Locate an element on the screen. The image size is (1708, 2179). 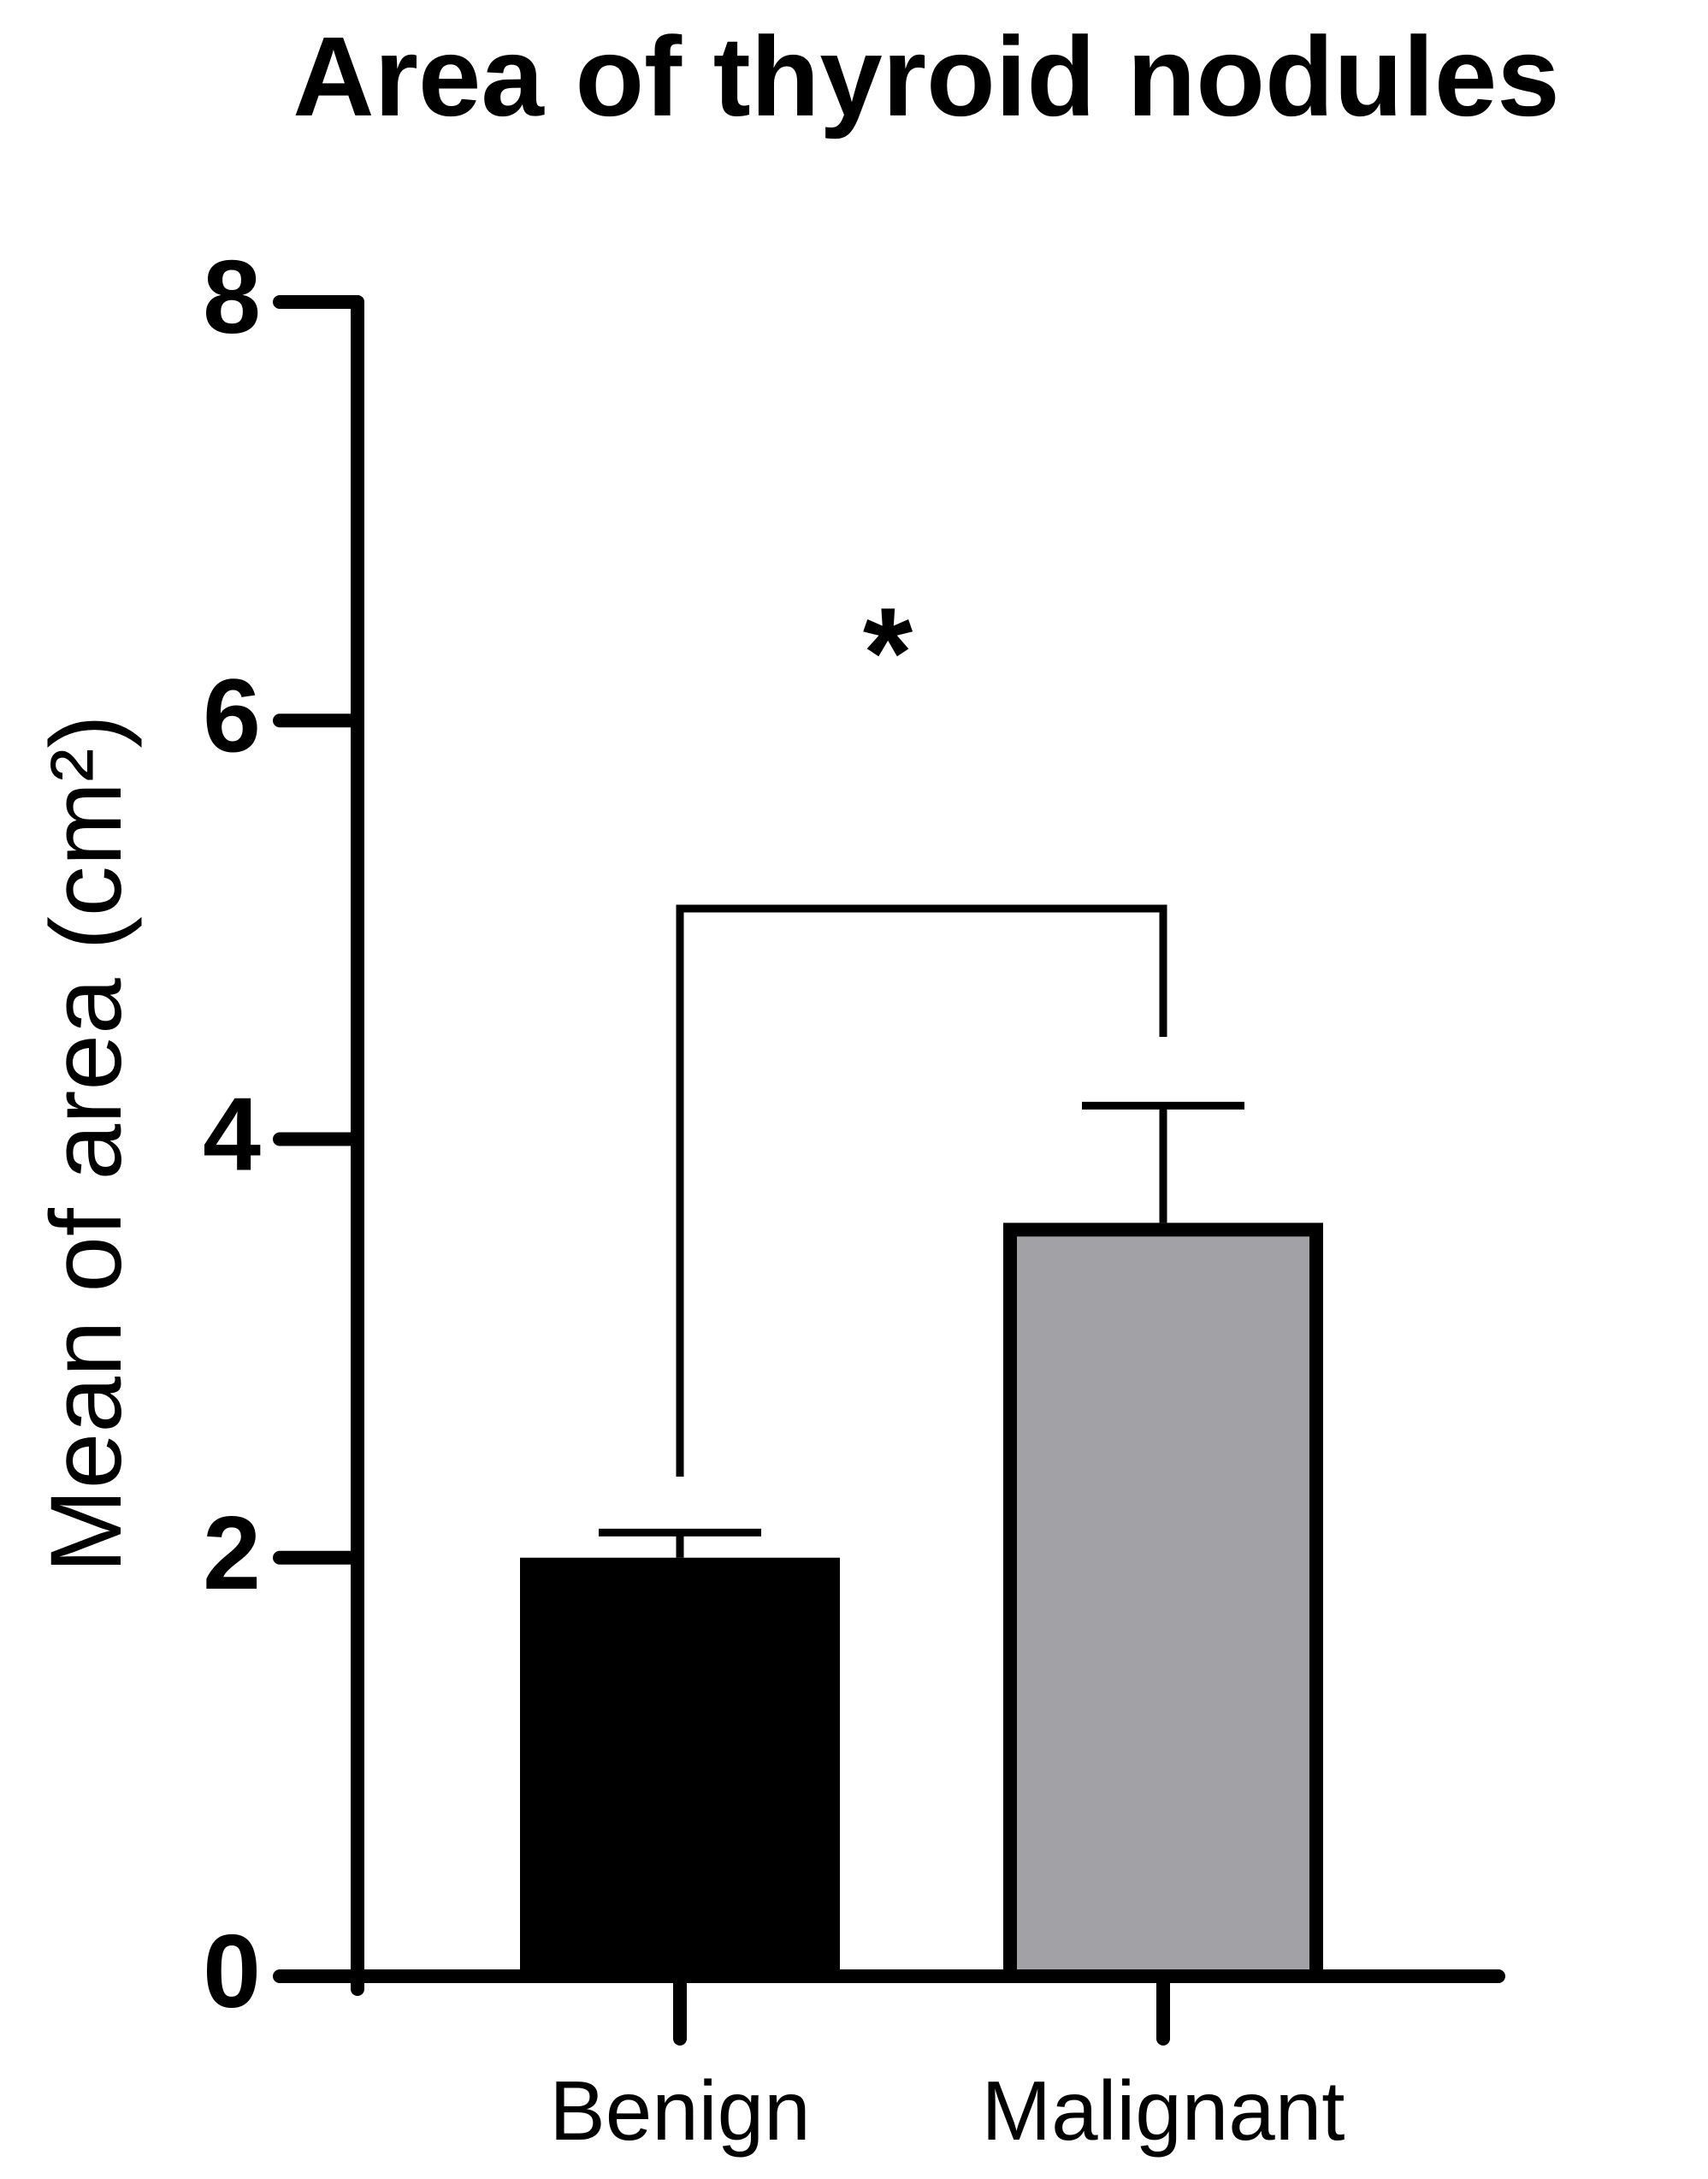
y-tick-label: 2 is located at coordinates (232, 1553).